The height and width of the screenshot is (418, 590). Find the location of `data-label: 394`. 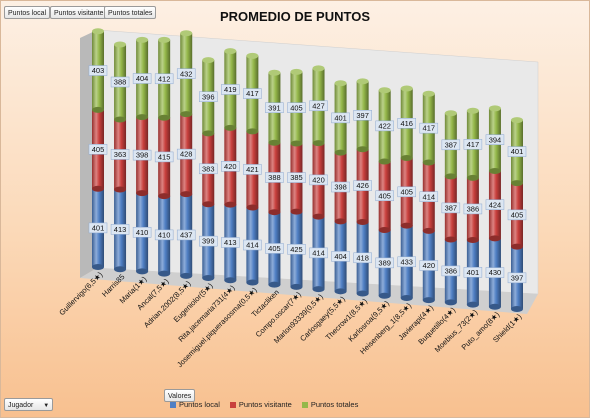

data-label: 394 is located at coordinates (495, 139).